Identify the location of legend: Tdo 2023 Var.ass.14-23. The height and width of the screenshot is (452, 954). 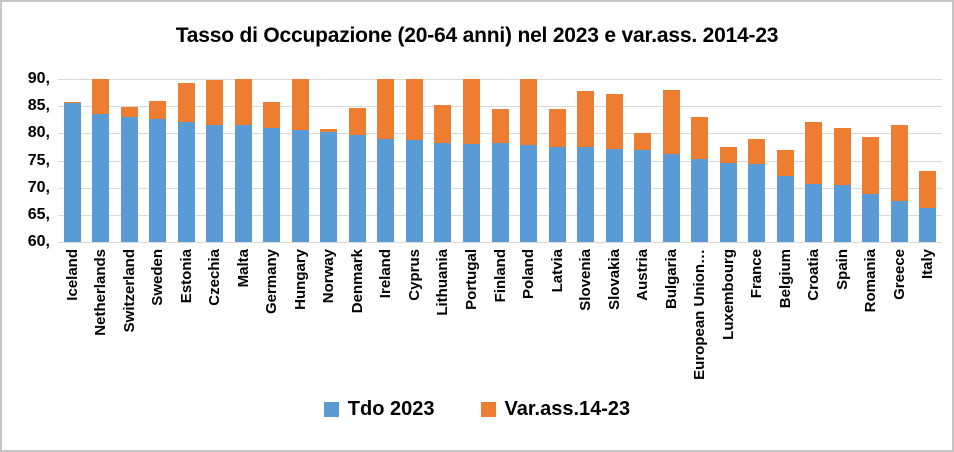
(477, 409).